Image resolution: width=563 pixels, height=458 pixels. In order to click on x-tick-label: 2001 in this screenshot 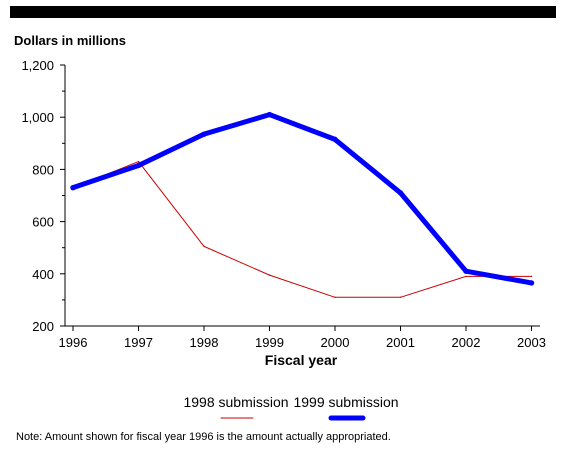, I will do `click(400, 342)`.